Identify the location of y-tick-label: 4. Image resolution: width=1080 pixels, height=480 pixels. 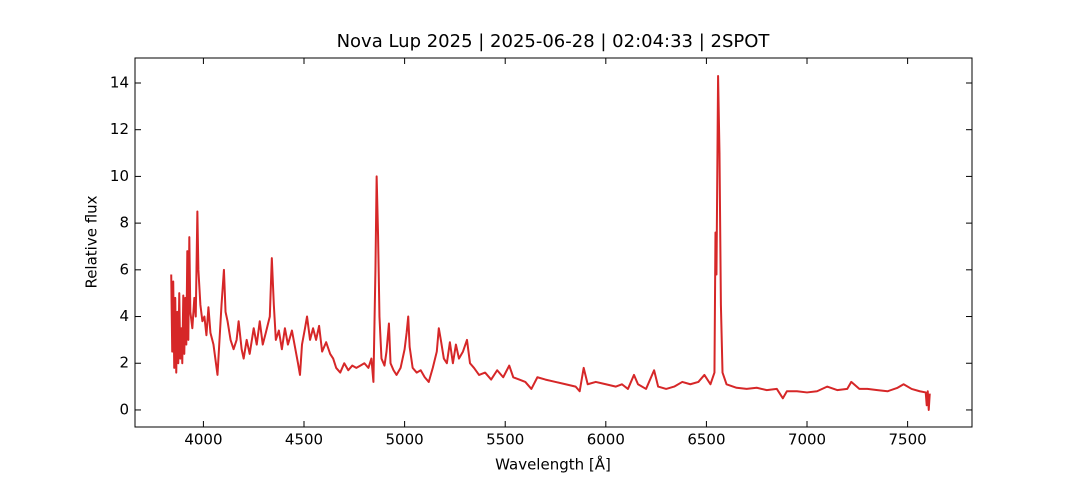
(124, 316).